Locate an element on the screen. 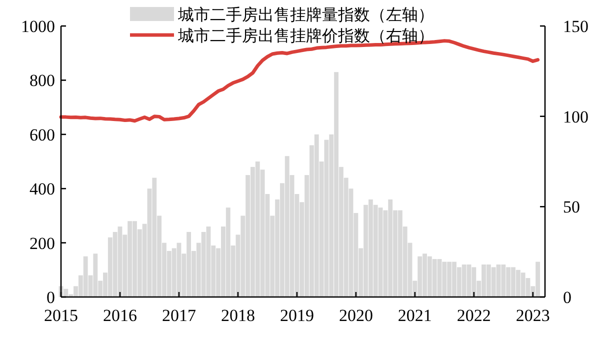 Image resolution: width=600 pixels, height=338 pixels. x-tick-label: 2017 is located at coordinates (179, 315).